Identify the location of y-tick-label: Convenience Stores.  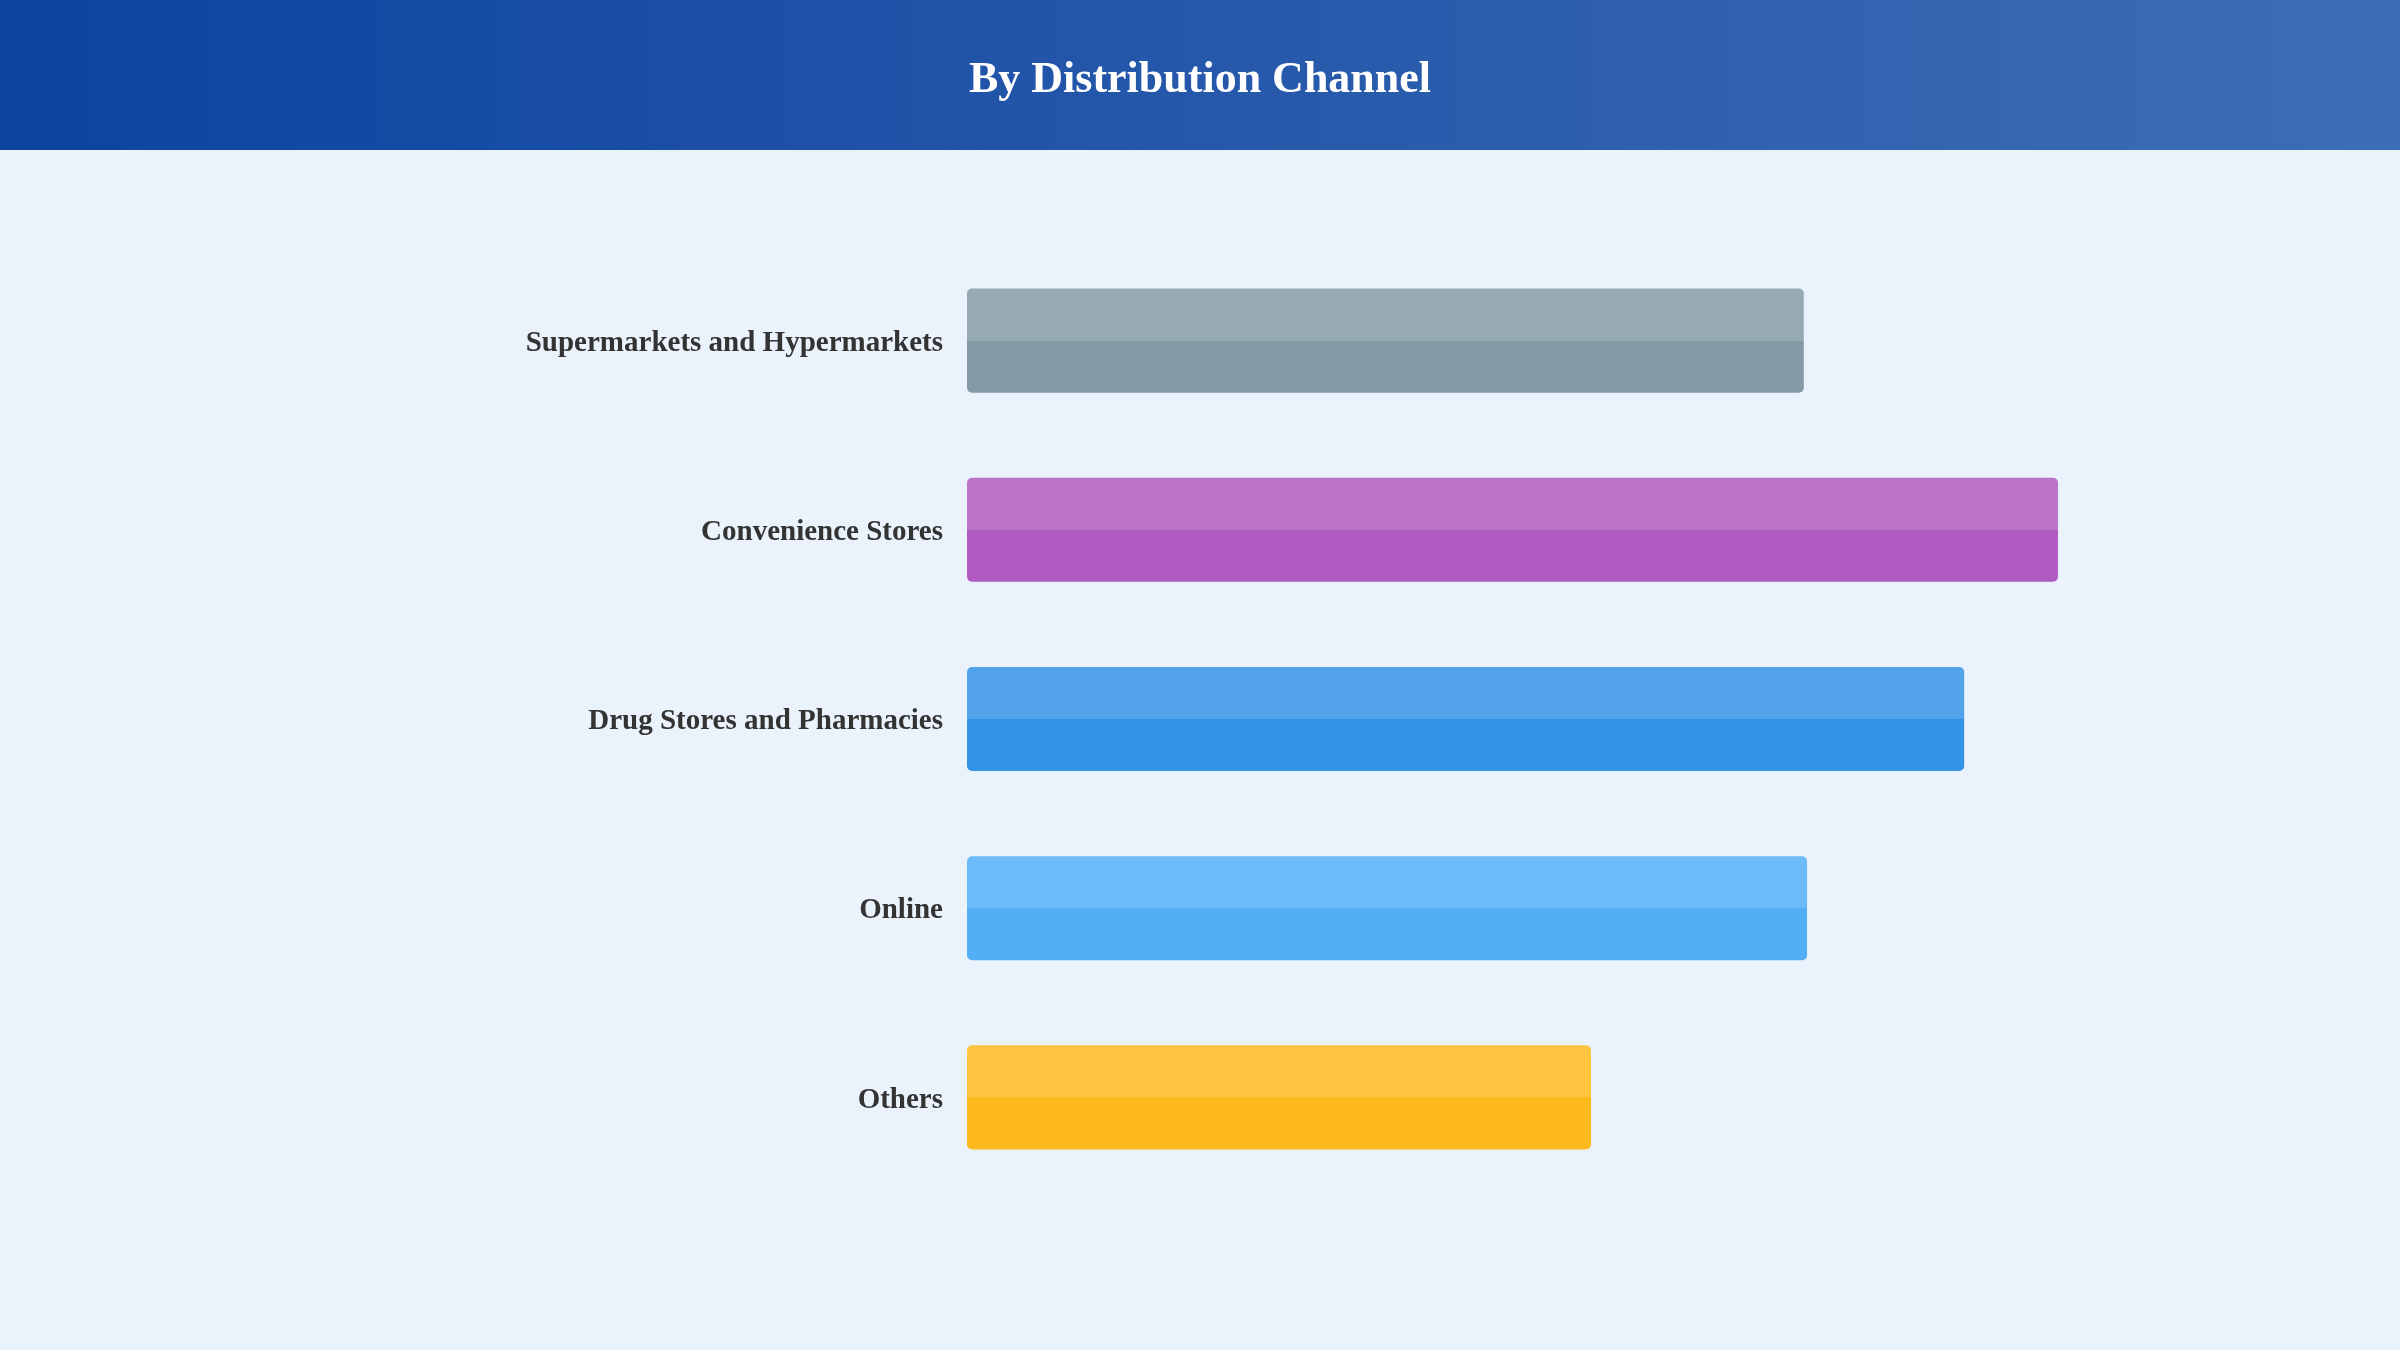
(822, 529).